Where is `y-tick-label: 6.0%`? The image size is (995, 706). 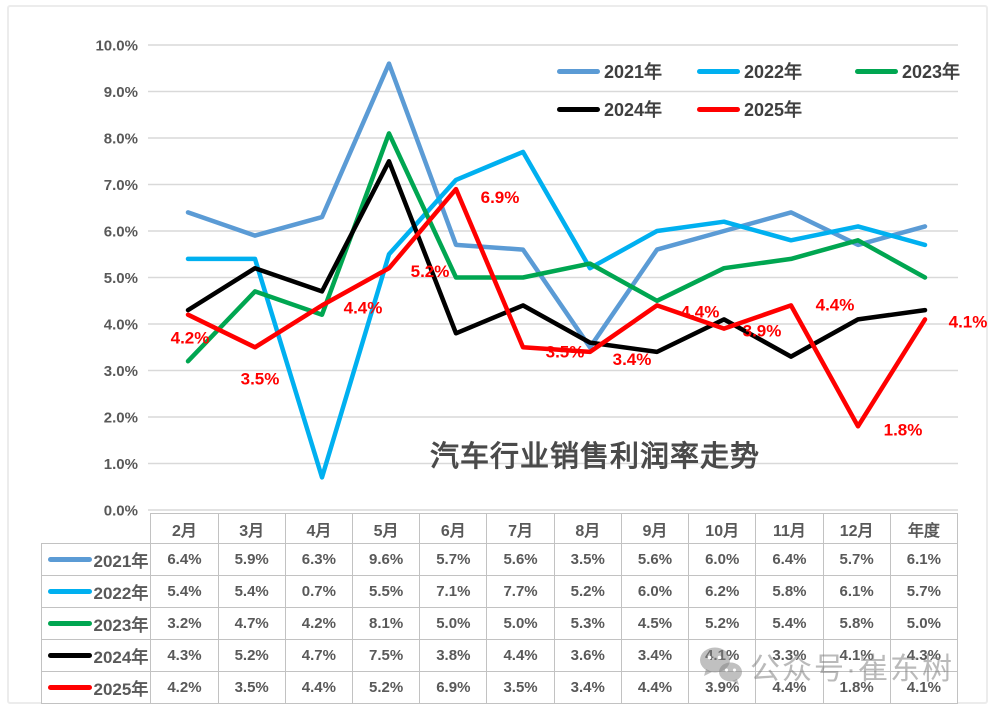
y-tick-label: 6.0% is located at coordinates (121, 232).